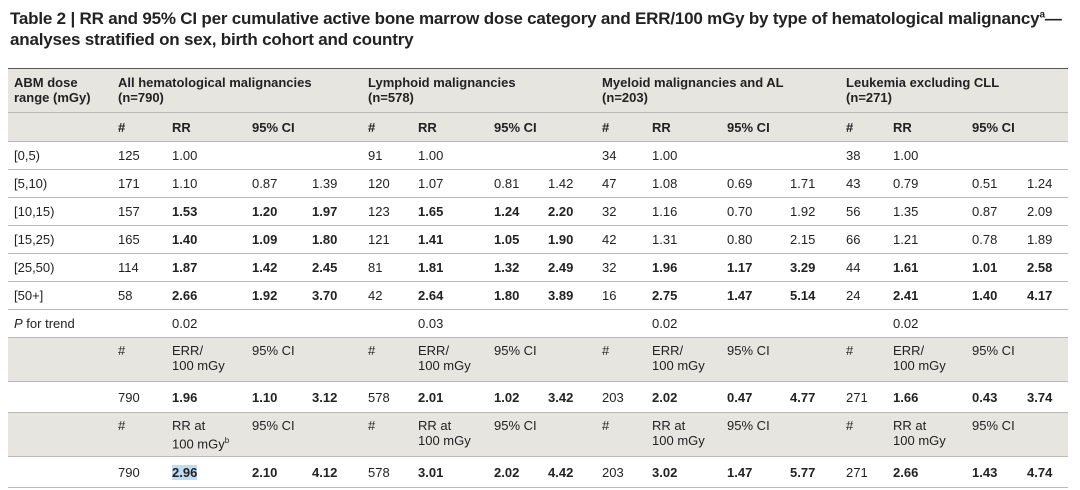 This screenshot has height=490, width=1080. Describe the element at coordinates (125, 295) in the screenshot. I see `cell-value: 58` at that location.